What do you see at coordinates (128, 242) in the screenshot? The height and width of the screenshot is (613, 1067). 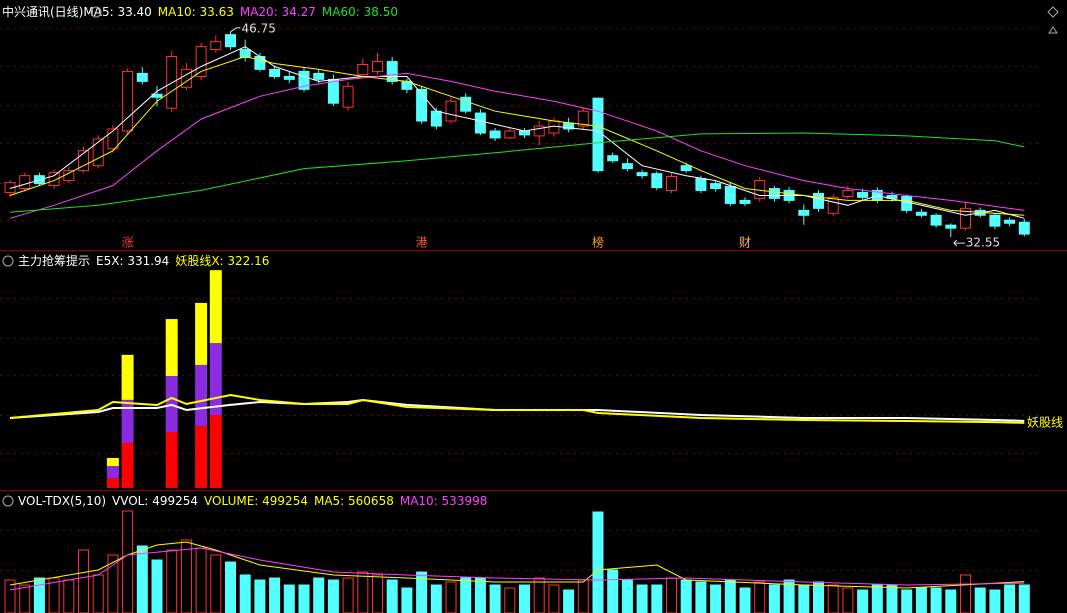 I see `event-marker: 涨` at bounding box center [128, 242].